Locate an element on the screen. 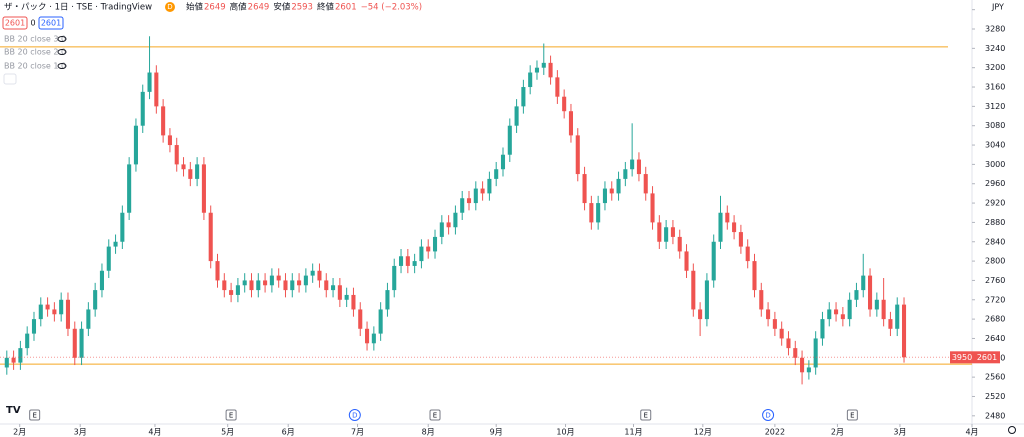 The image size is (1024, 437). currency-box is located at coordinates (998, 7).